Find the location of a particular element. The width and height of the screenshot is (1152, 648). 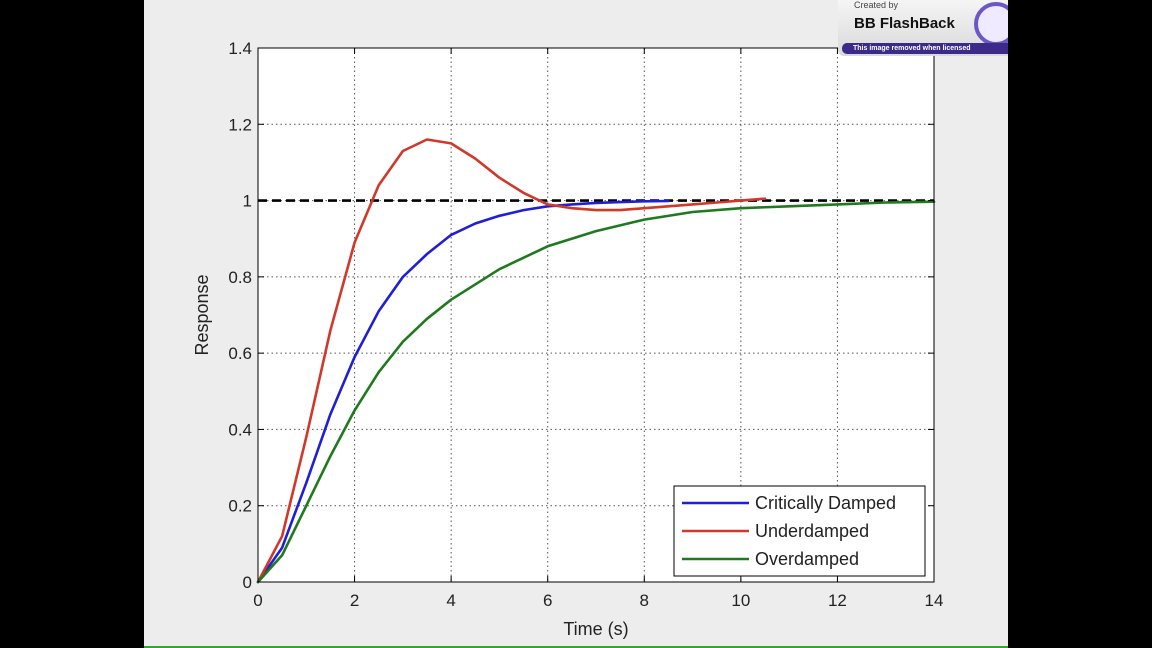

x-tick-label: 2 is located at coordinates (354, 600).